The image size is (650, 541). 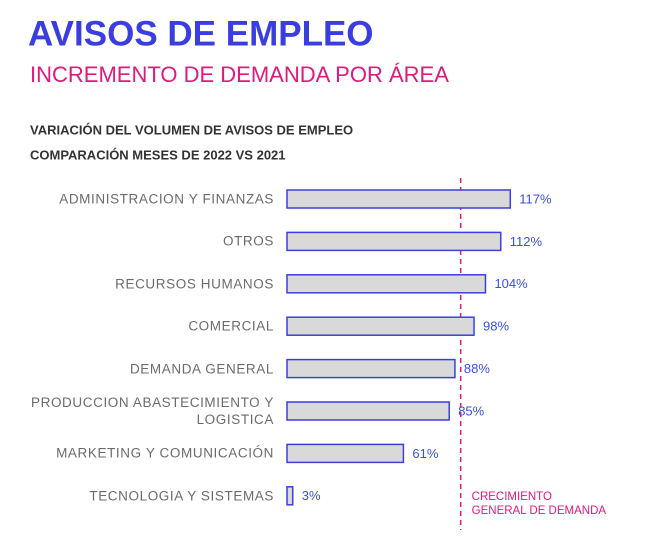 I want to click on value-label: 85%, so click(x=471, y=410).